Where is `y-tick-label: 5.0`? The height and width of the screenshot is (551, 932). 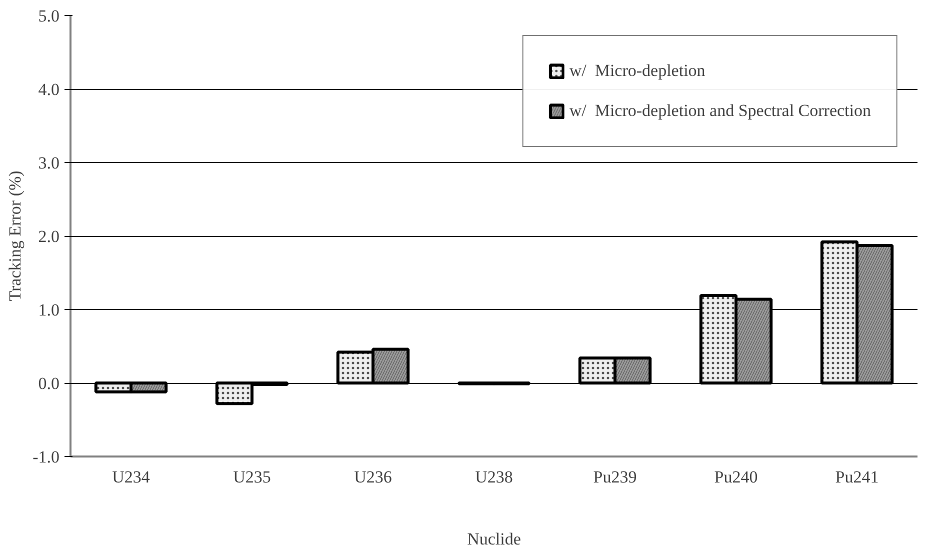 y-tick-label: 5.0 is located at coordinates (49, 16).